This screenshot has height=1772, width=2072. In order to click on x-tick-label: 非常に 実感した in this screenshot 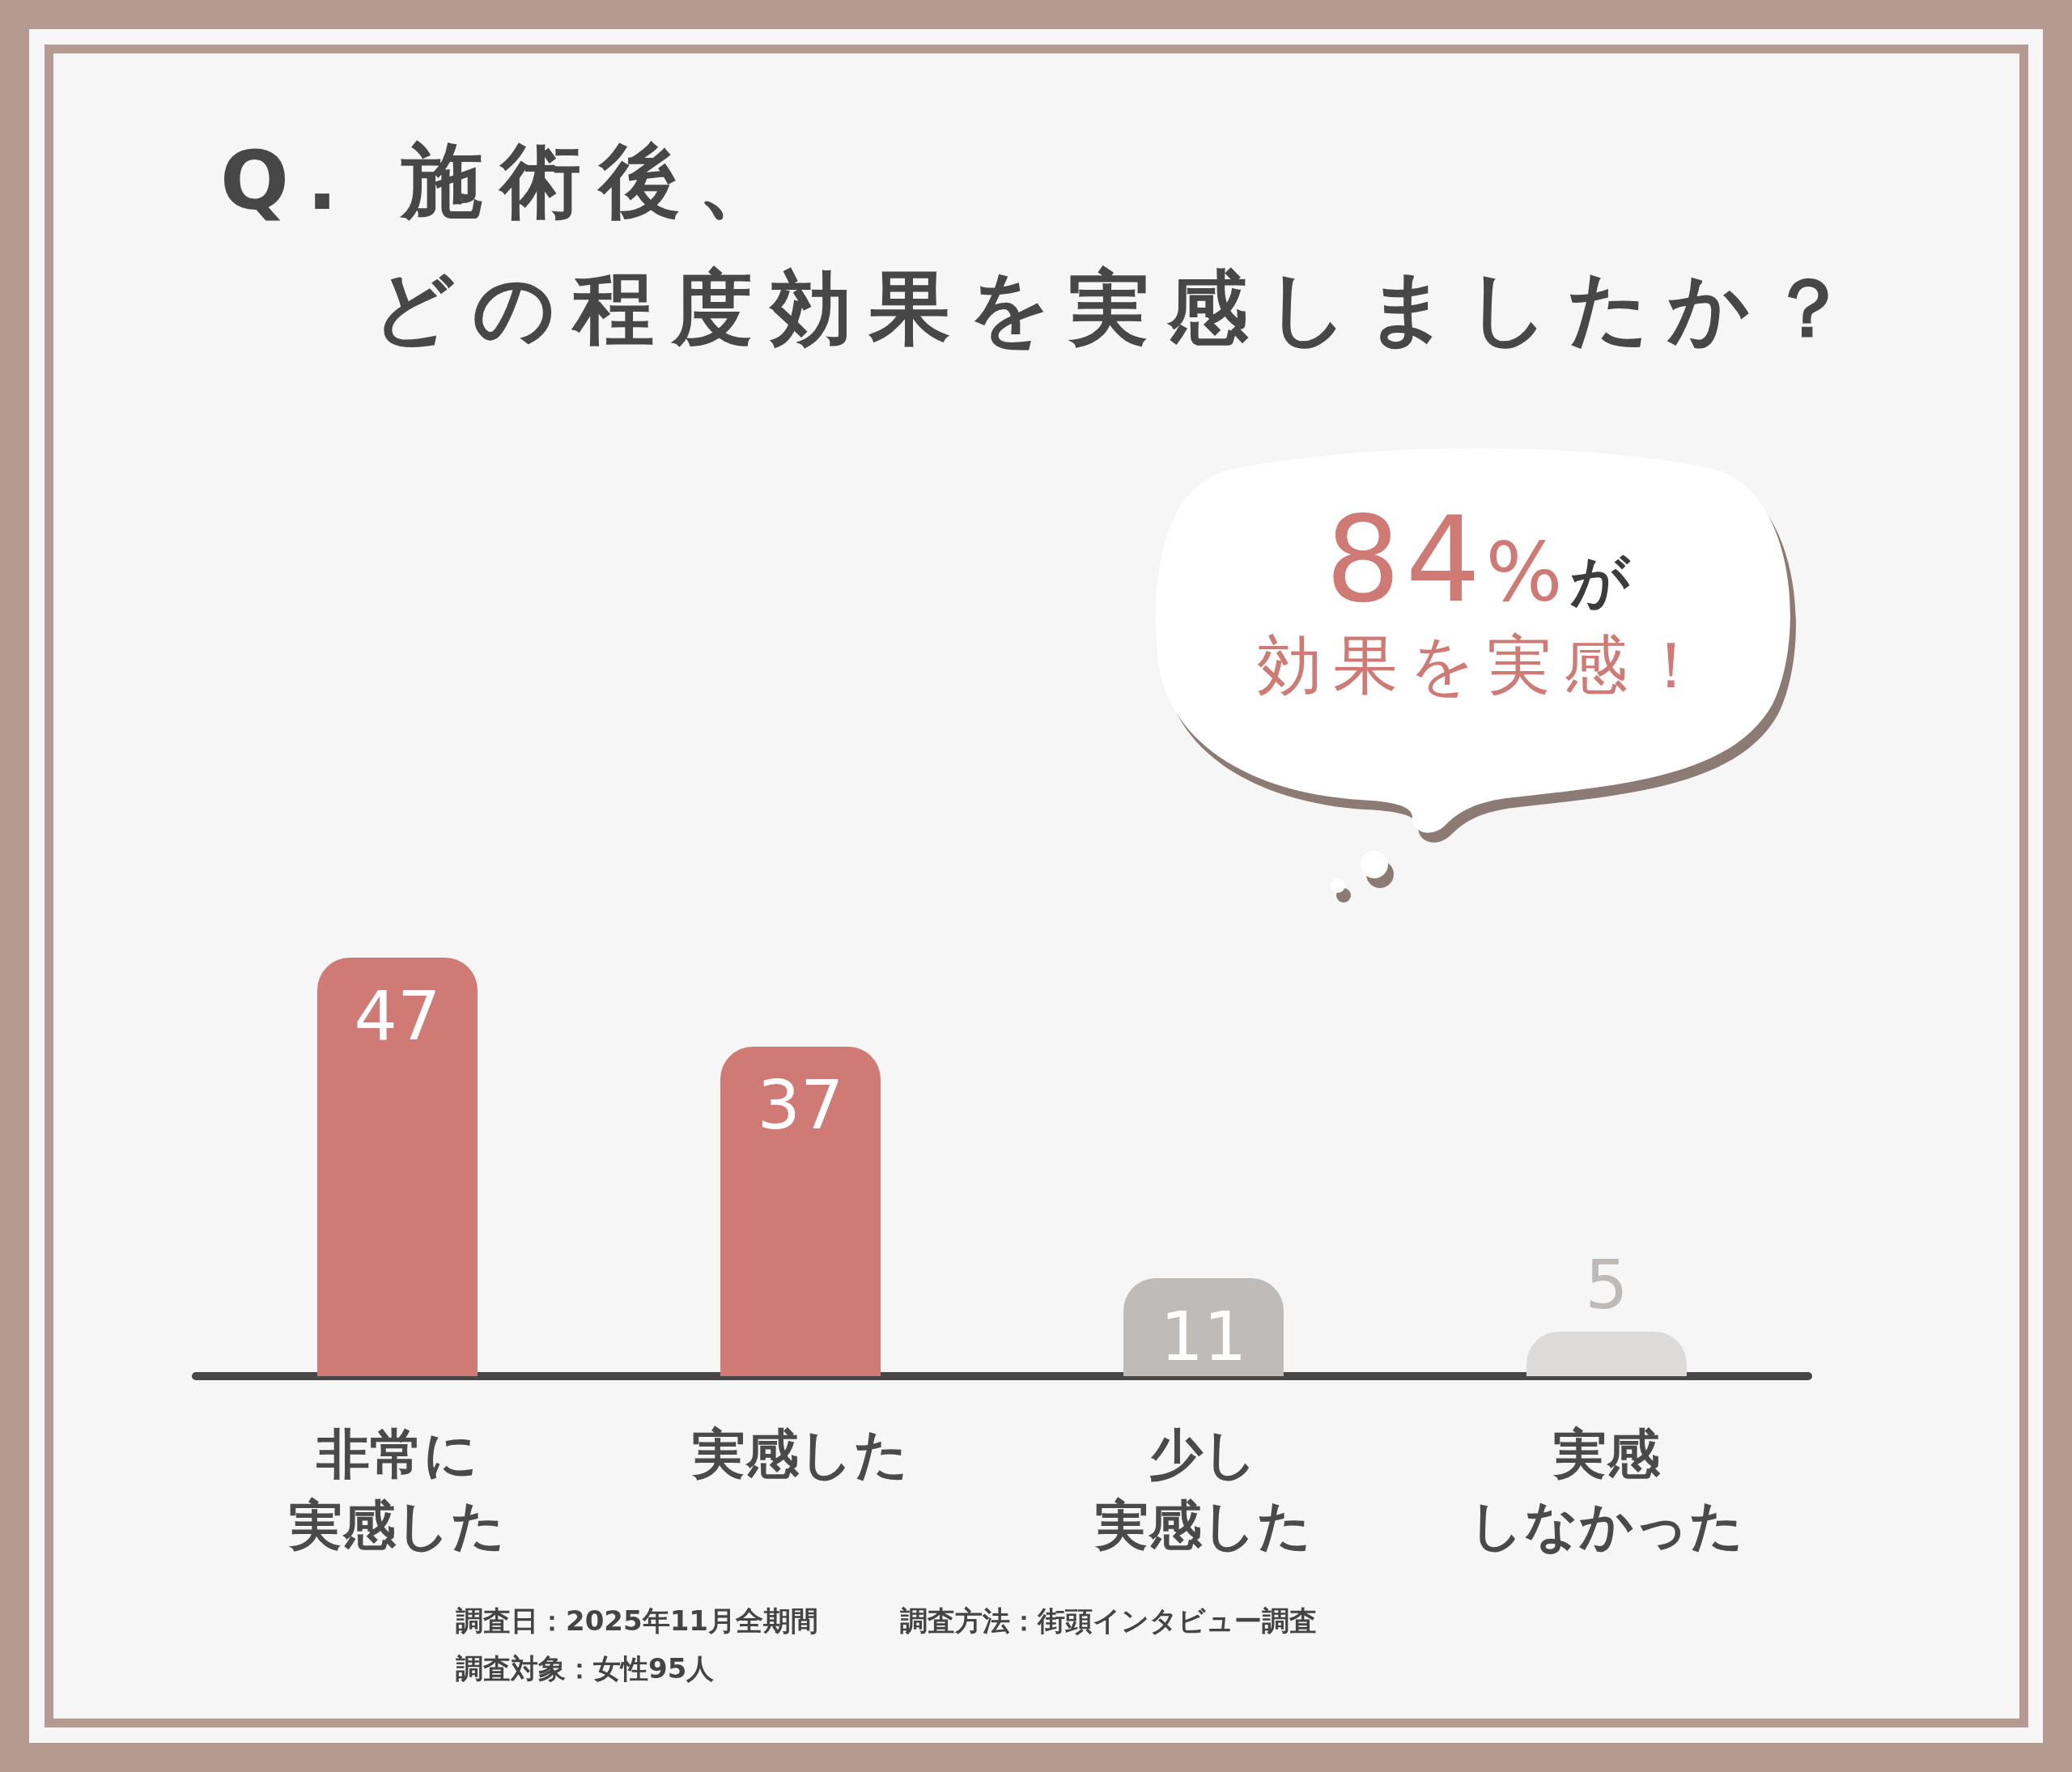, I will do `click(397, 1490)`.